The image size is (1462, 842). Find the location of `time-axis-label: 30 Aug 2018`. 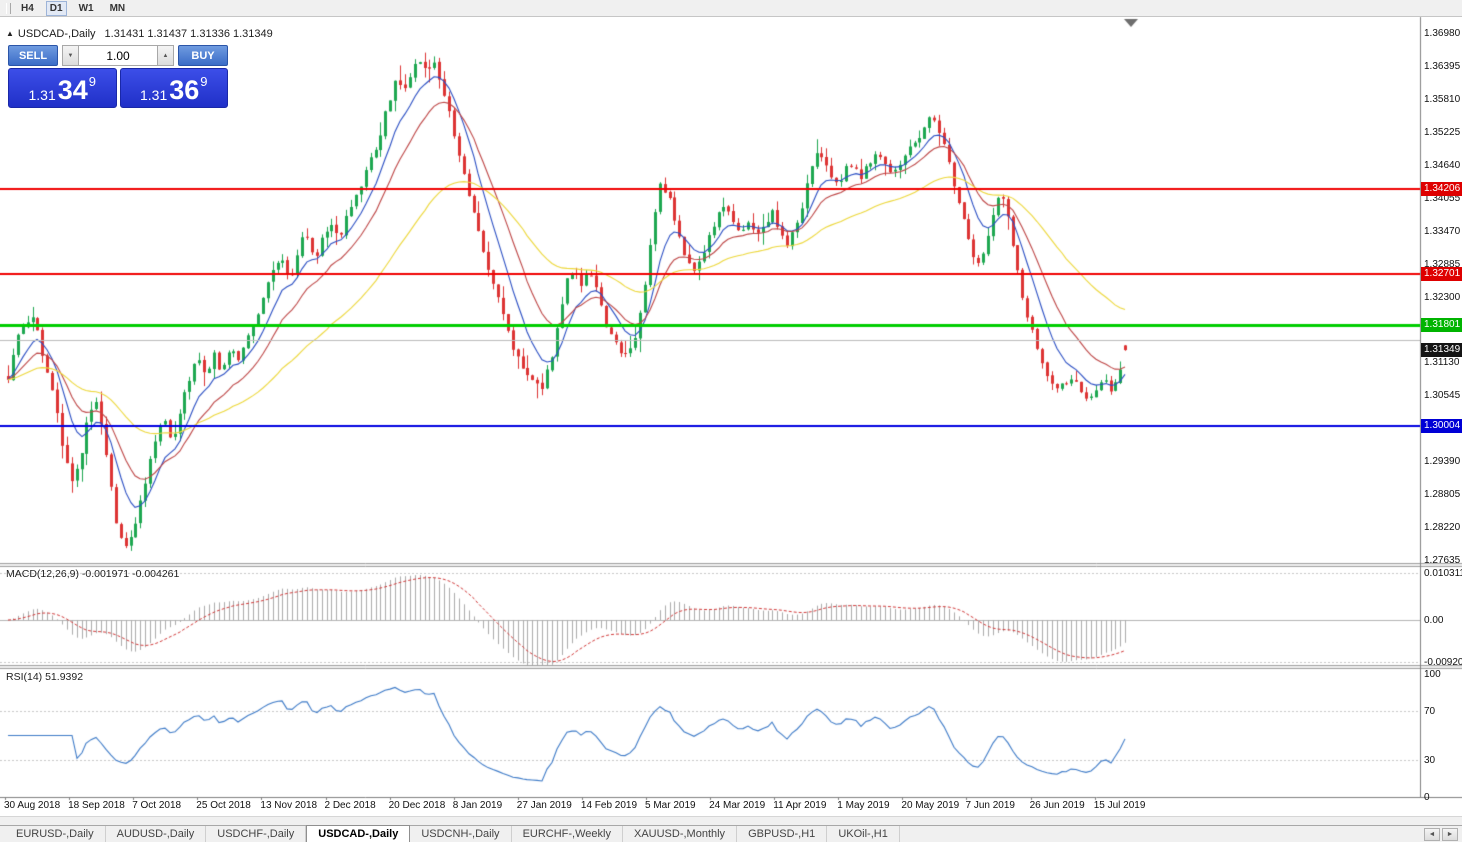

time-axis-label: 30 Aug 2018 is located at coordinates (32, 805).